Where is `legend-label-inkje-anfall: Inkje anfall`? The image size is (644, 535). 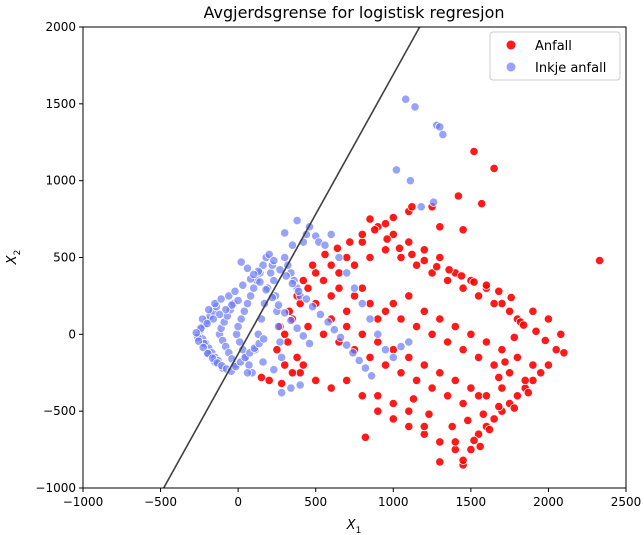
legend-label-inkje-anfall: Inkje anfall is located at coordinates (570, 68).